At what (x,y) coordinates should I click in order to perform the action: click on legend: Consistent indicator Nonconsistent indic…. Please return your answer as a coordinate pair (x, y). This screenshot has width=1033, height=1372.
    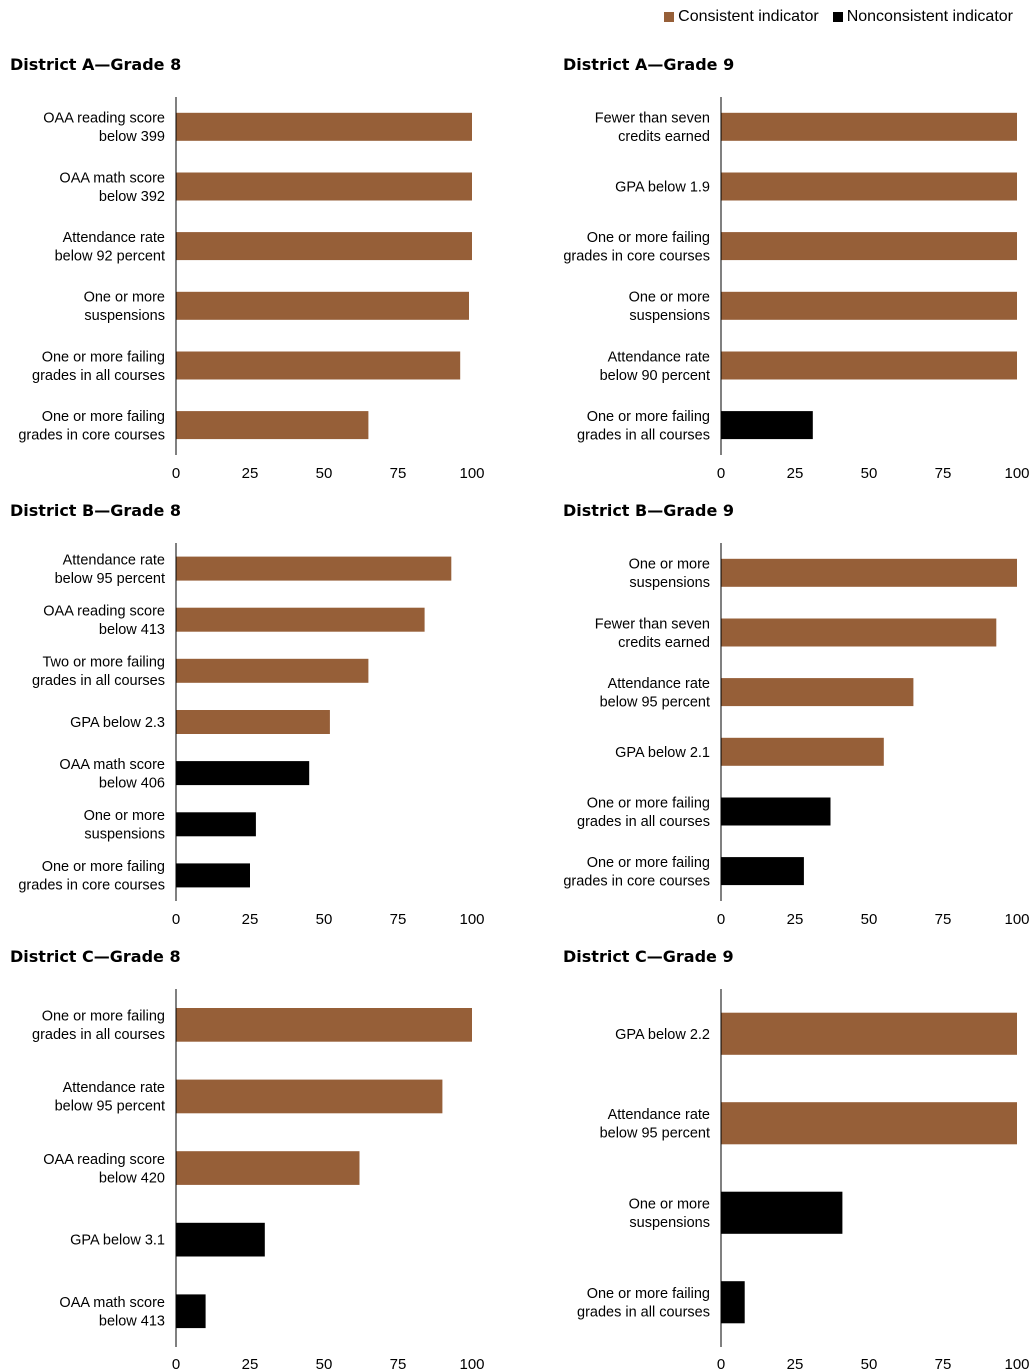
    Looking at the image, I should click on (838, 17).